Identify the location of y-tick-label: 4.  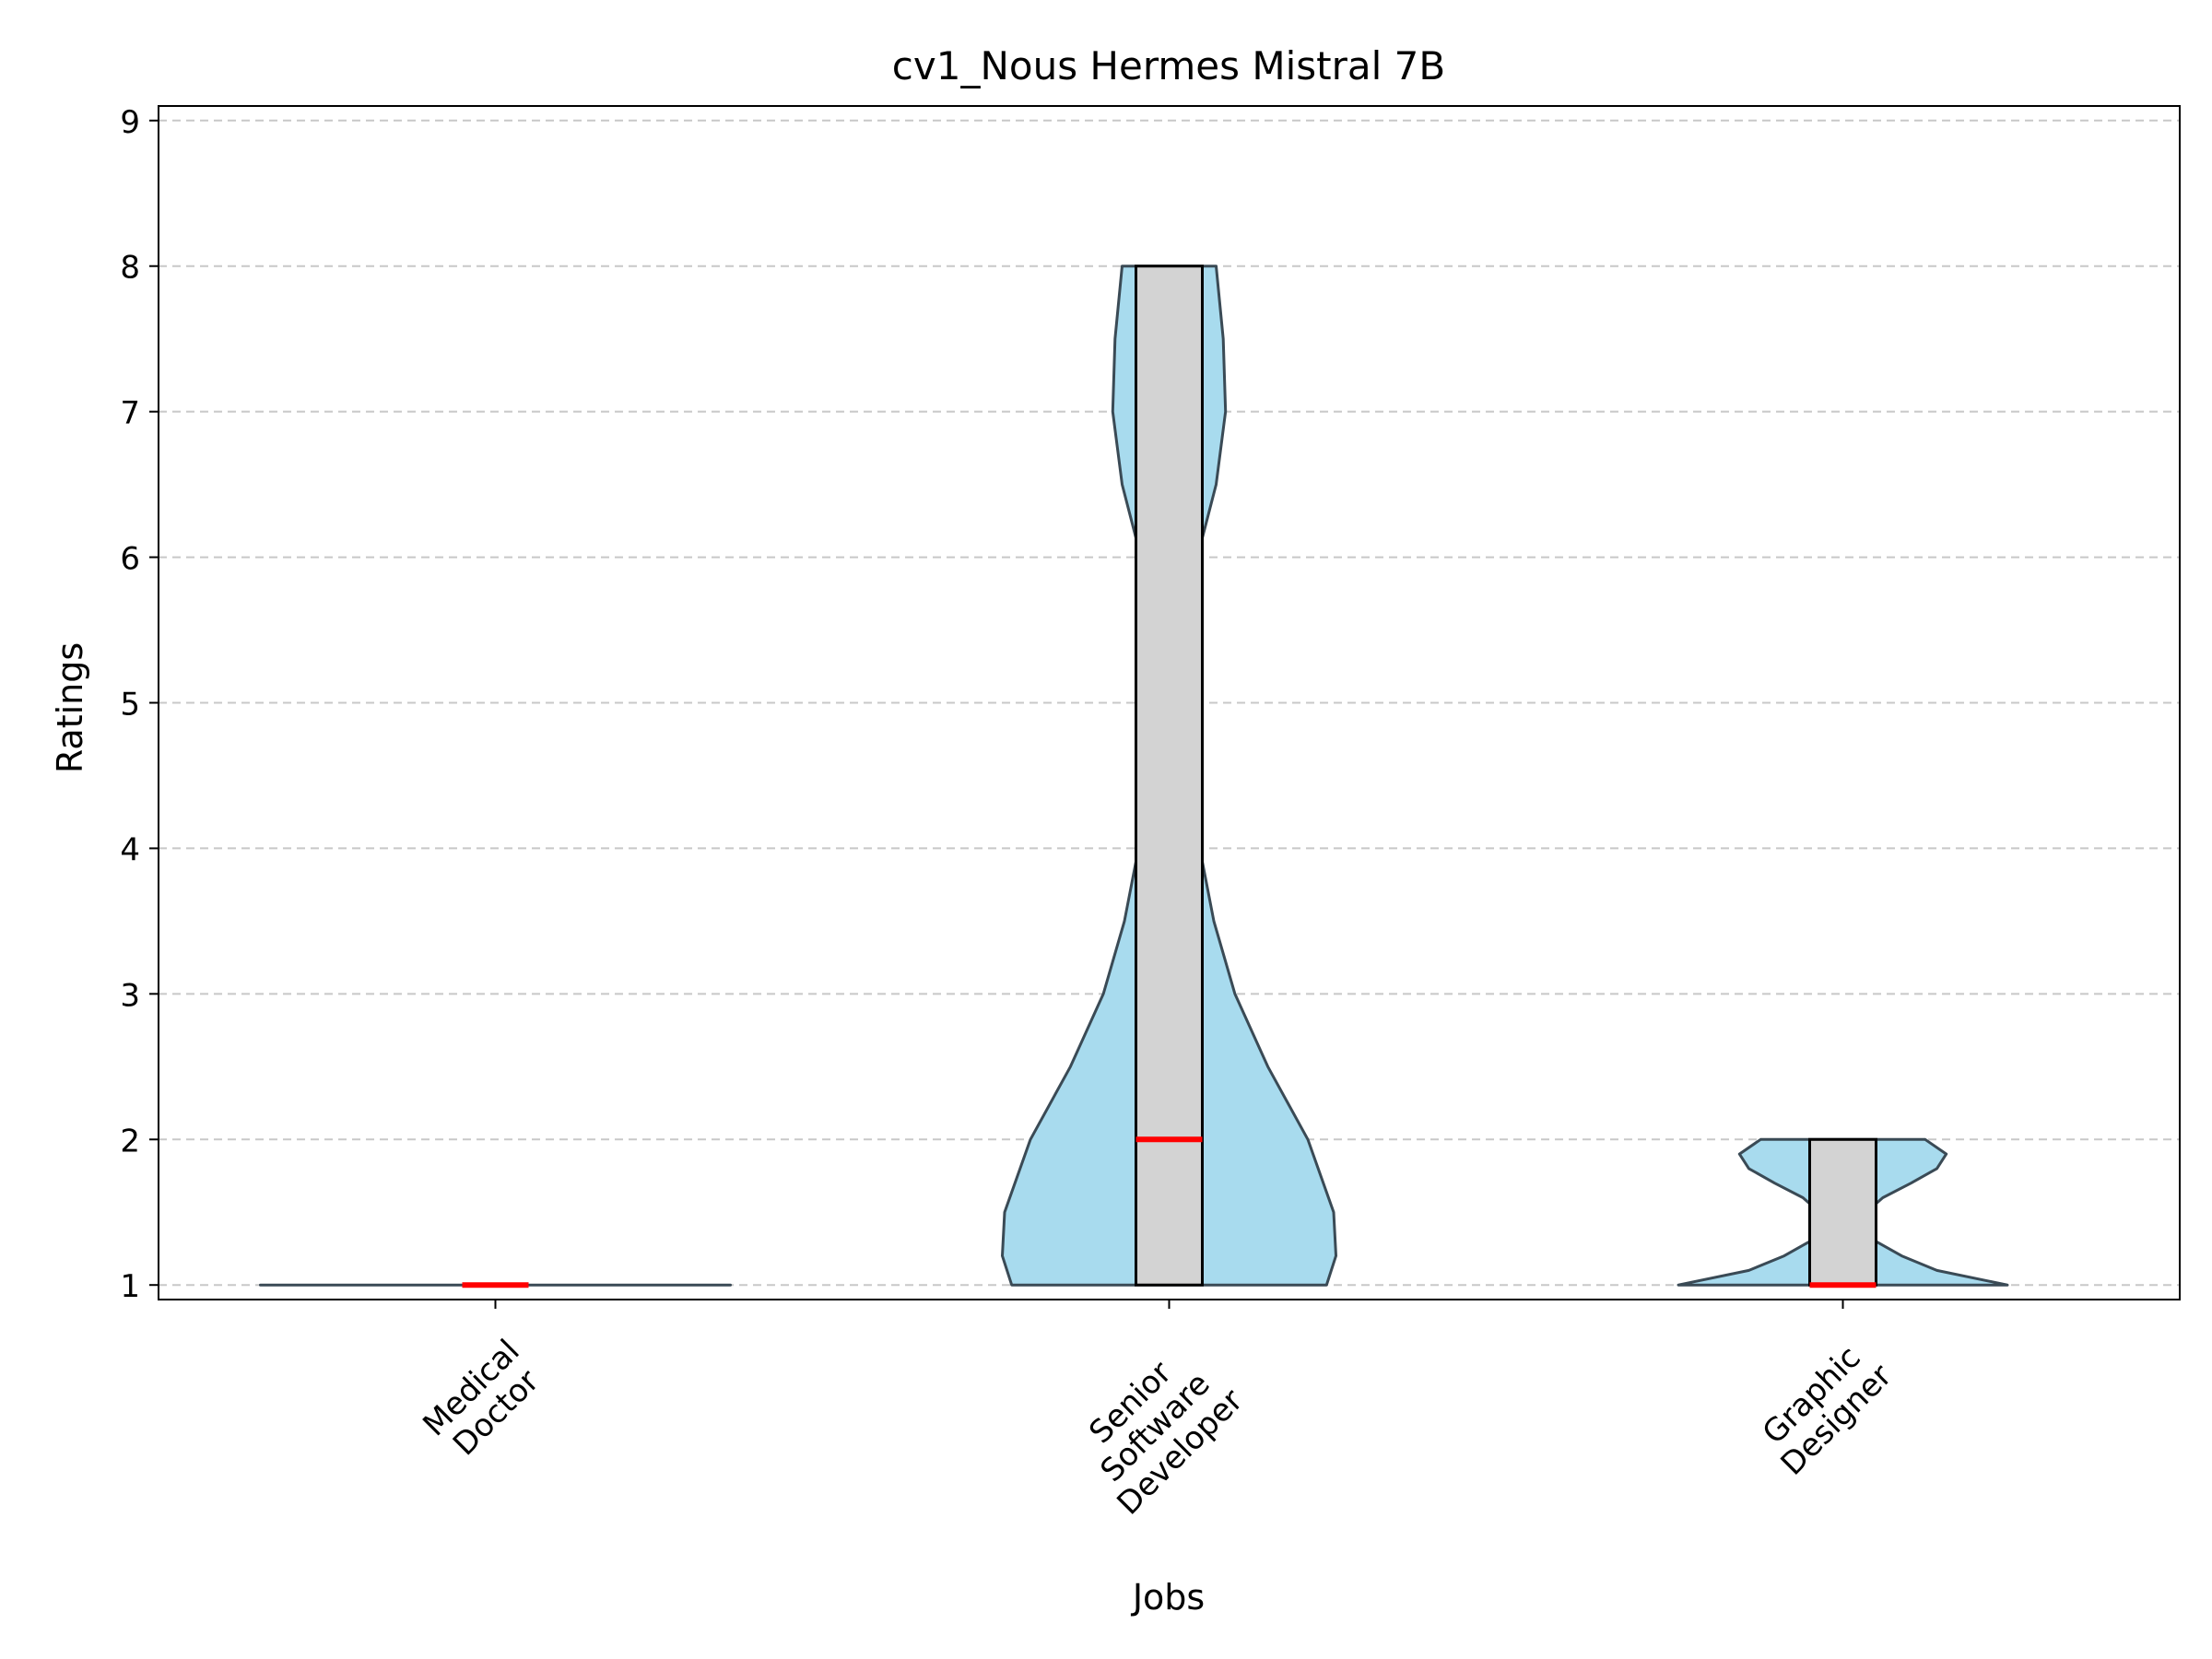
(130, 849).